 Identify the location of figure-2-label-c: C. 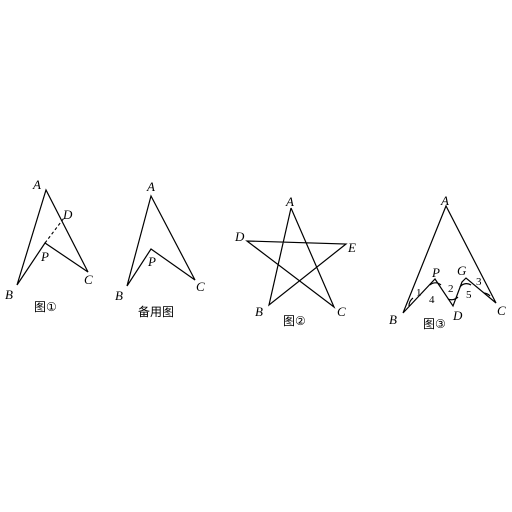
(341, 311).